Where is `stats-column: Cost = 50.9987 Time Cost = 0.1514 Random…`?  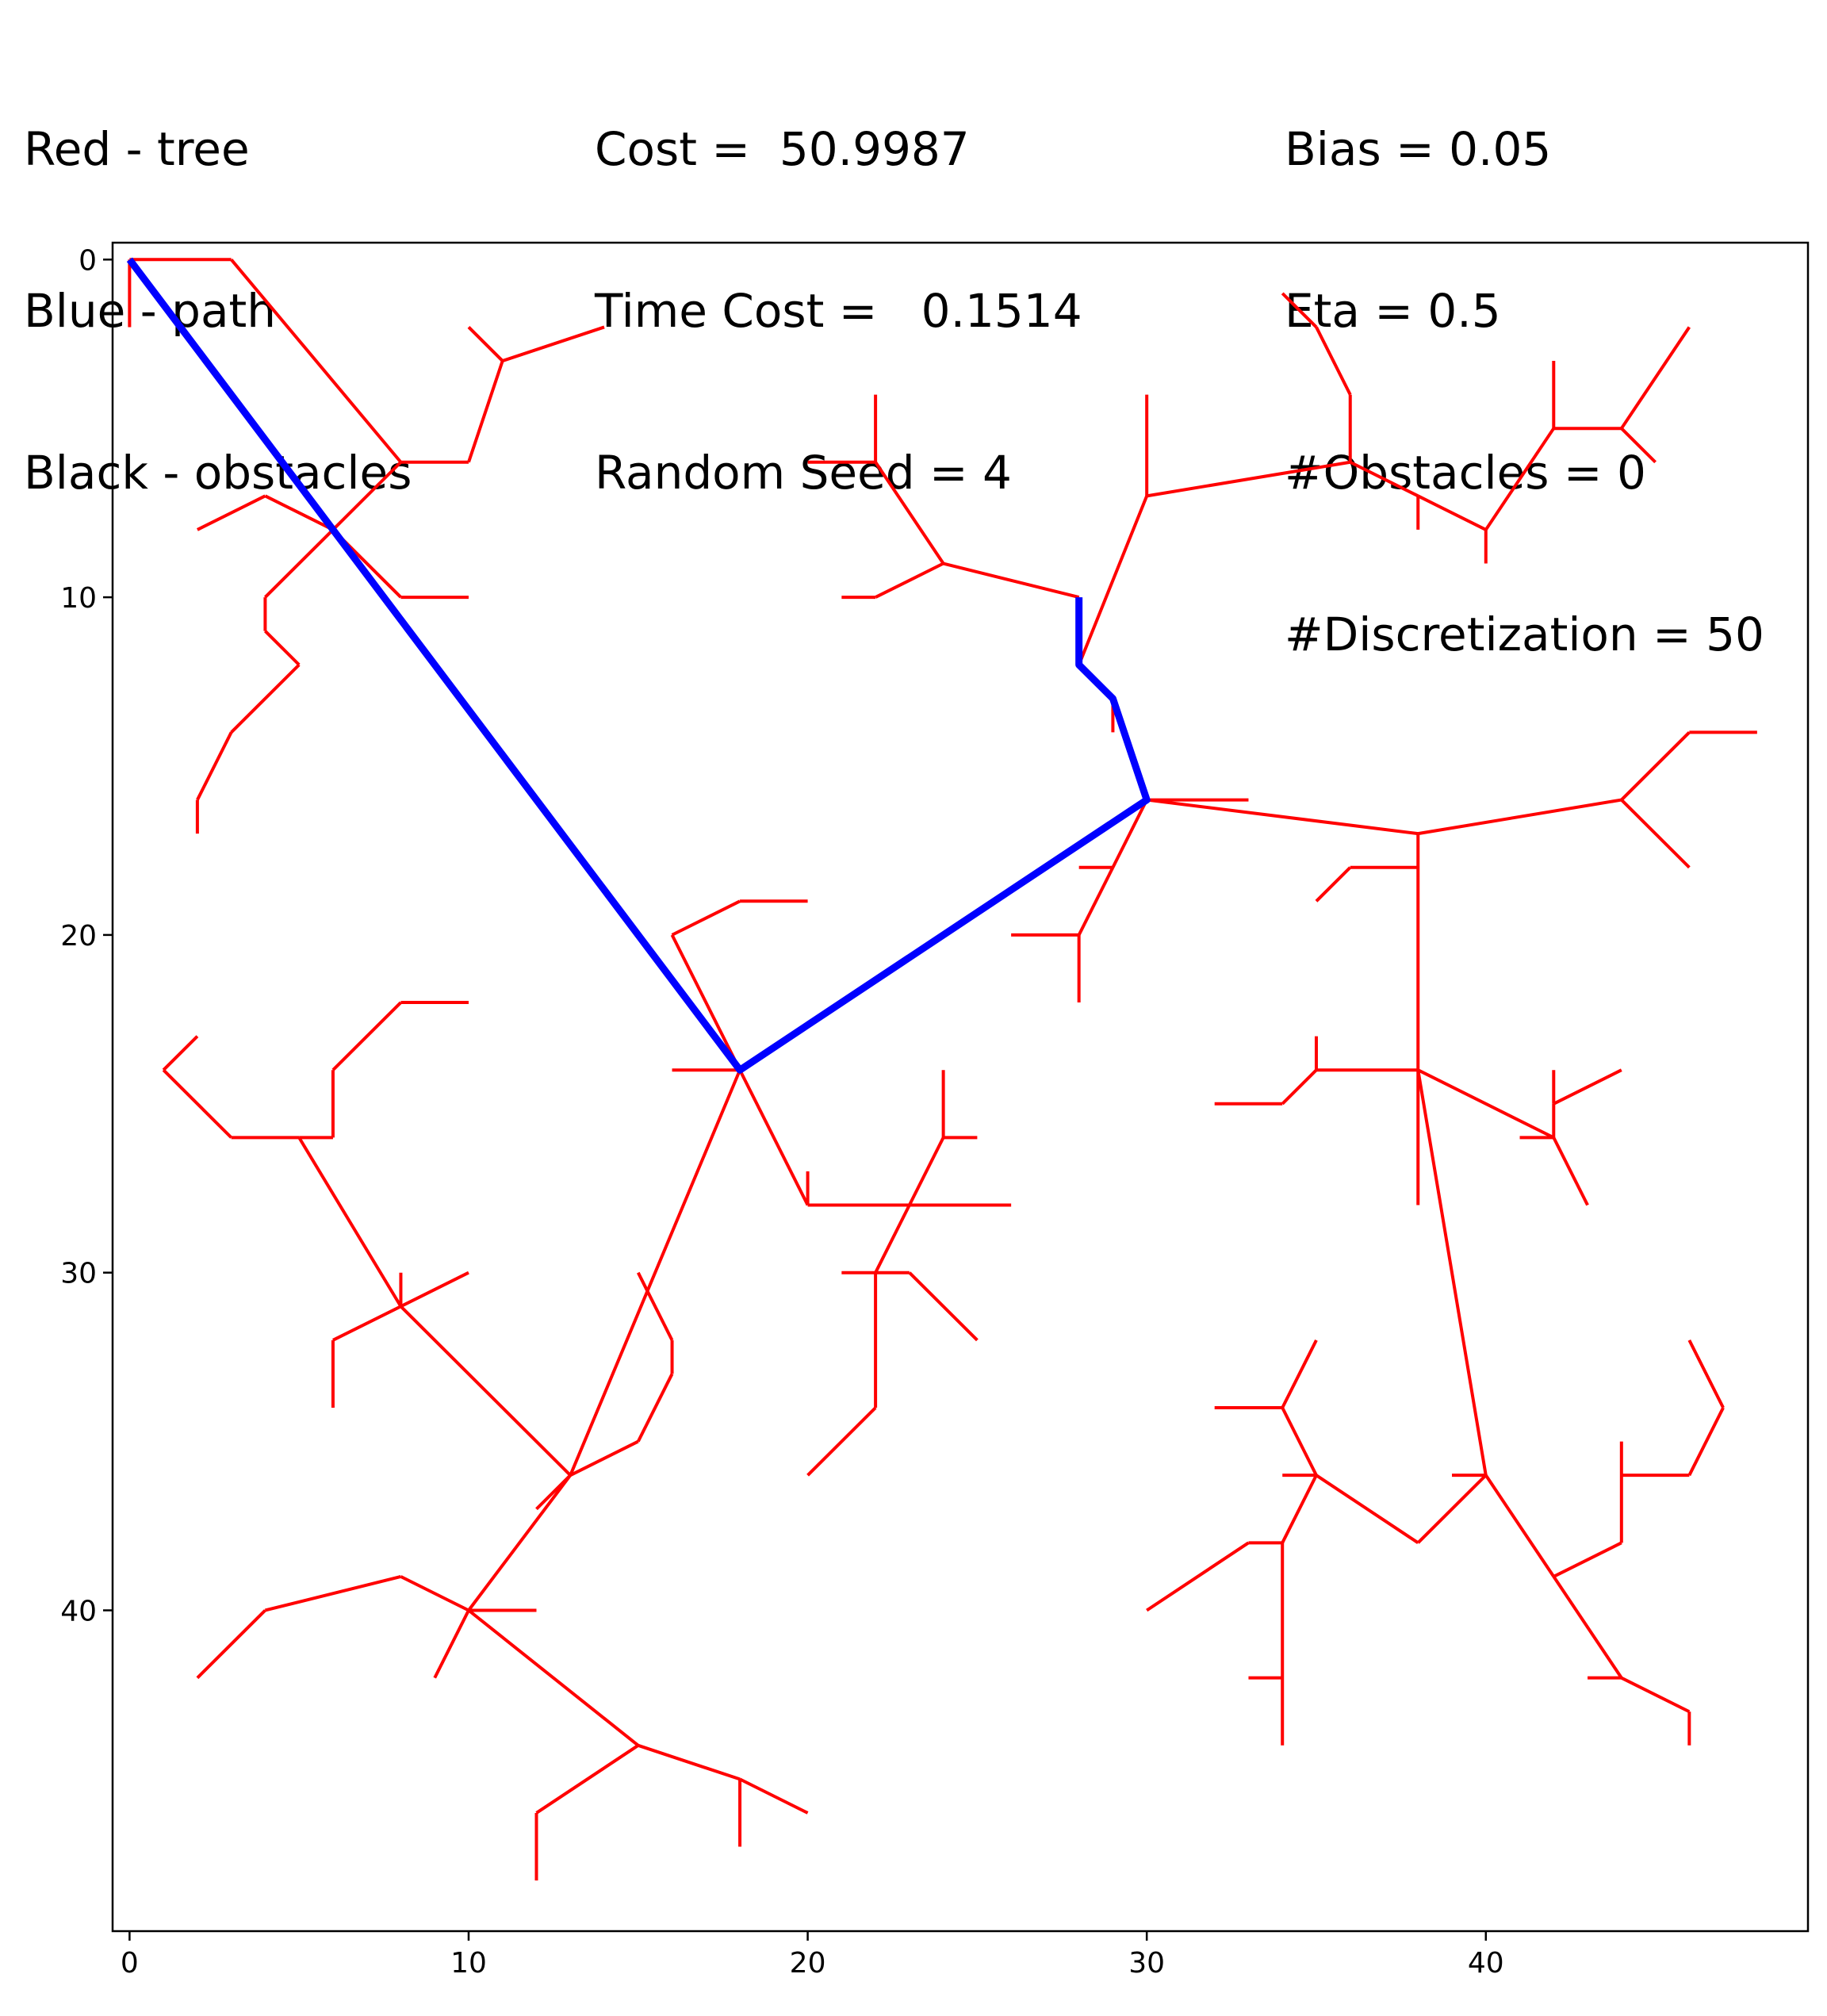
stats-column: Cost = 50.9987 Time Cost = 0.1514 Random… is located at coordinates (838, 310).